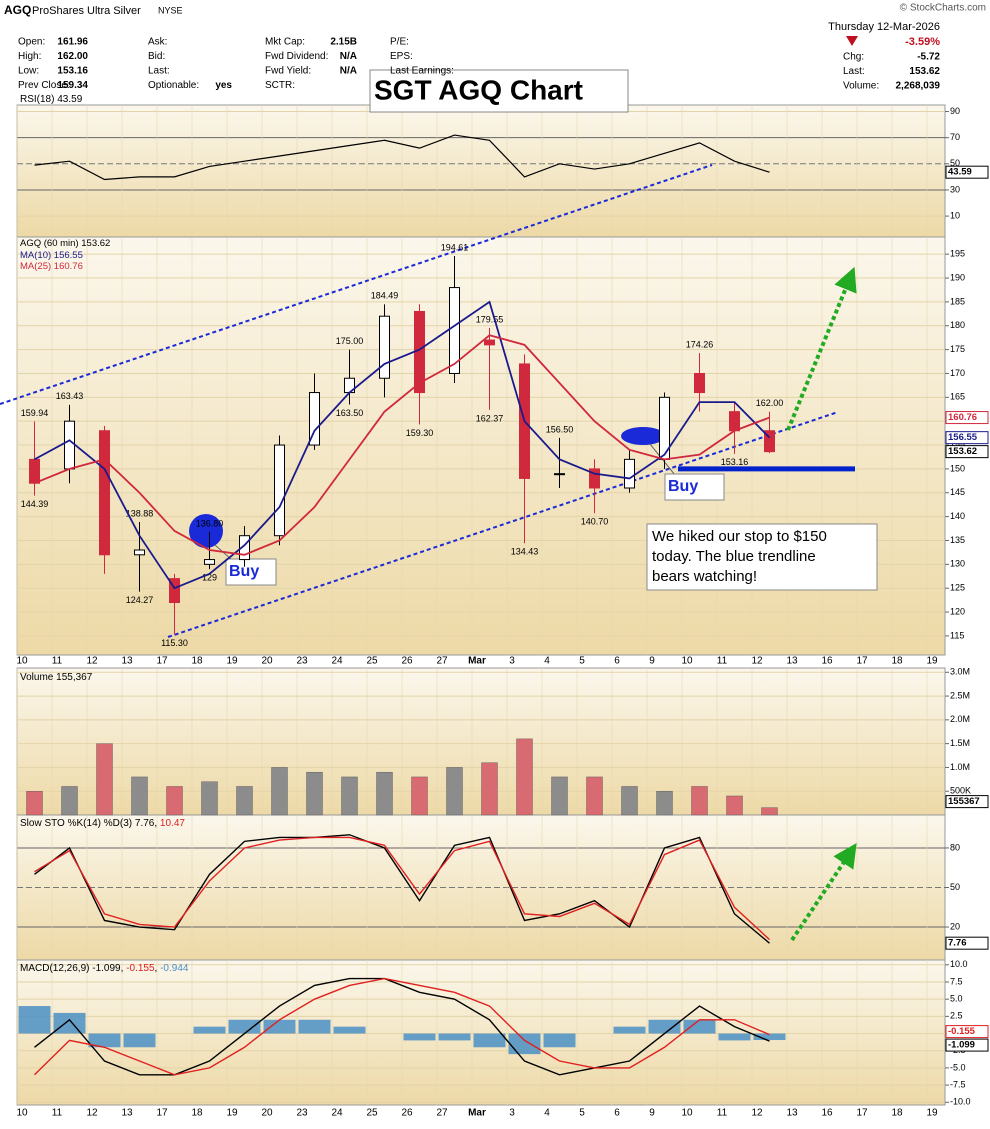 This screenshot has width=990, height=1129. I want to click on legend: MA(25) 160.76, so click(51, 266).